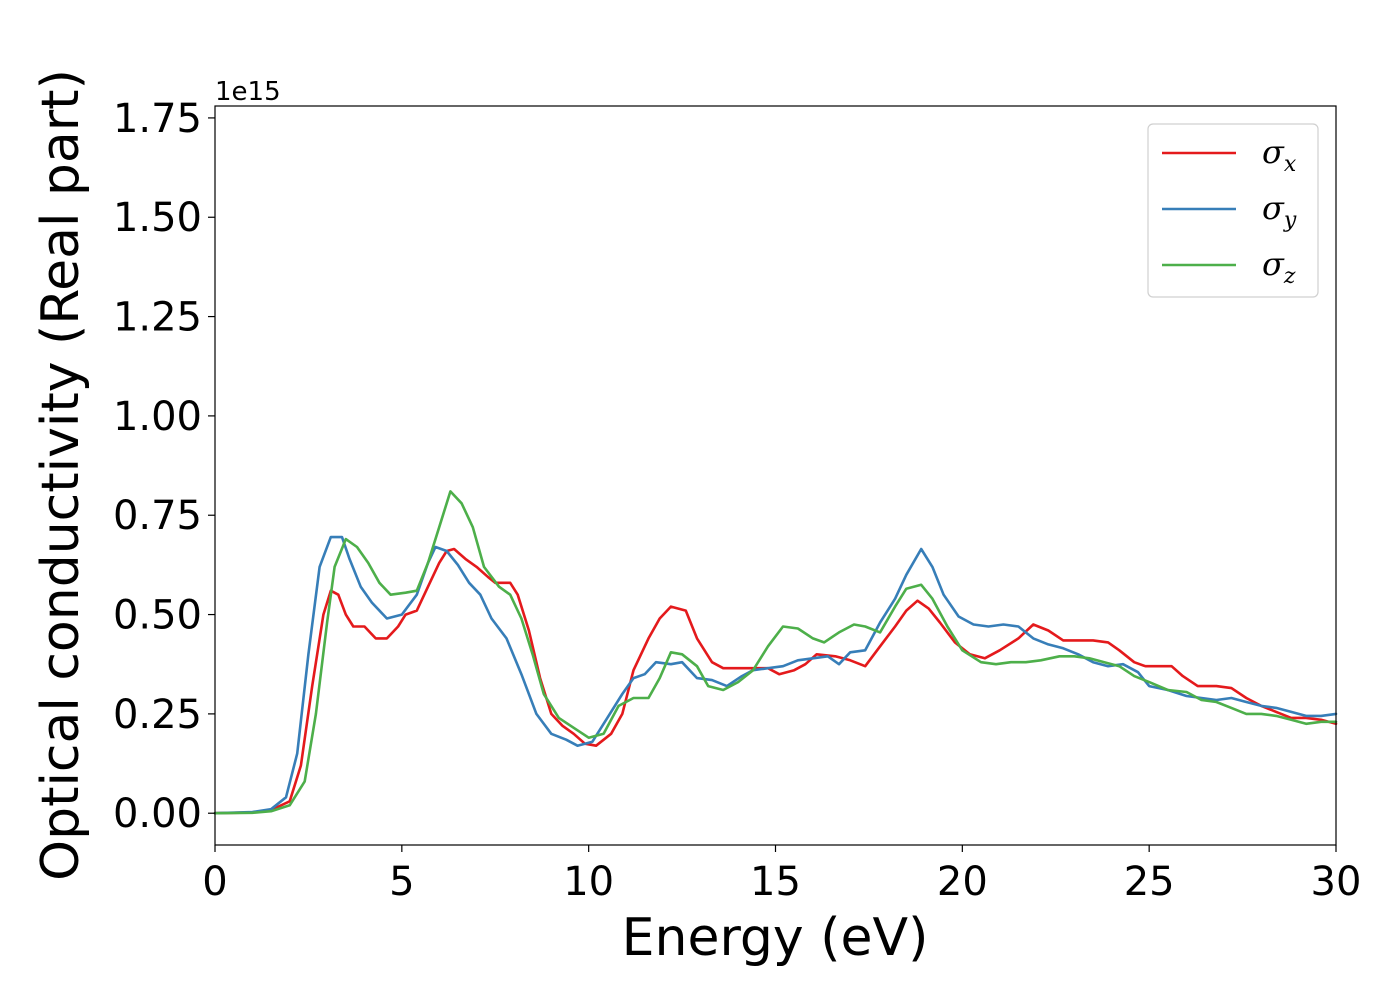 The height and width of the screenshot is (1000, 1400). What do you see at coordinates (962, 882) in the screenshot?
I see `x-tick-label: 20` at bounding box center [962, 882].